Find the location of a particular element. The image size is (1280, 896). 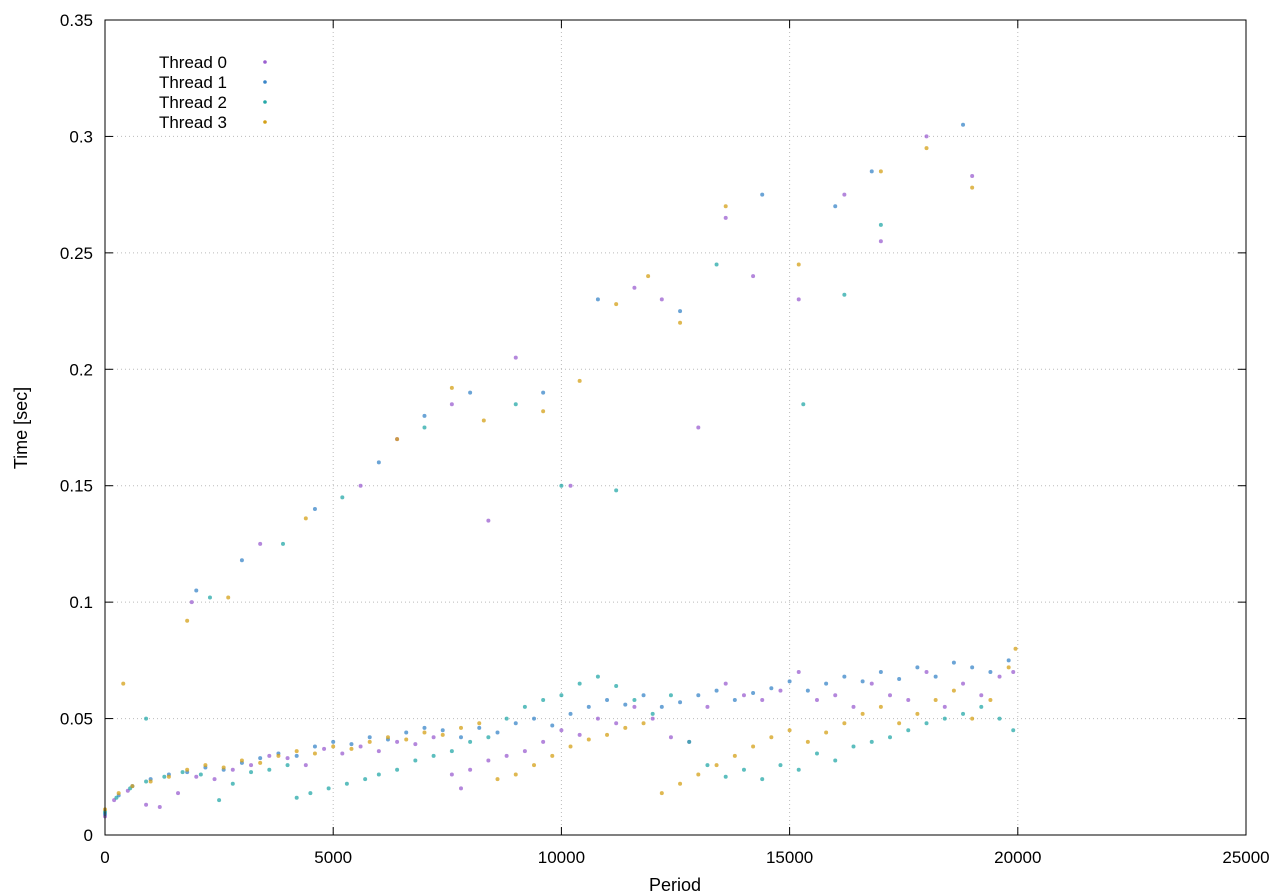

legend-label: Thread 3 is located at coordinates (193, 122).